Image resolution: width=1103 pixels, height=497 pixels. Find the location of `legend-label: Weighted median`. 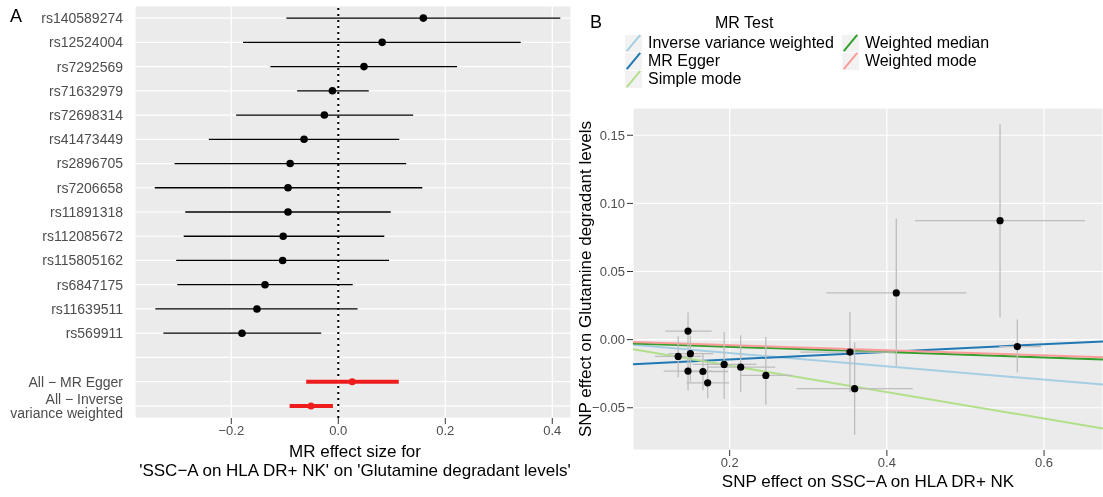

legend-label: Weighted median is located at coordinates (926, 43).